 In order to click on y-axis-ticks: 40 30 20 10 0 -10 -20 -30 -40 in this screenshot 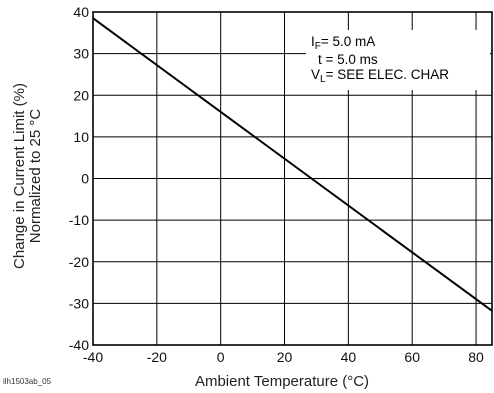, I will do `click(79, 178)`.